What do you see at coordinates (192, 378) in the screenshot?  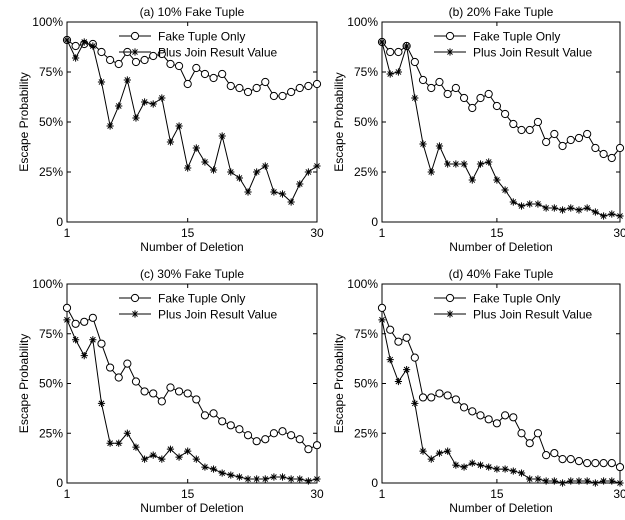 I see `panel-c-series-fake-tuple-only-line` at bounding box center [192, 378].